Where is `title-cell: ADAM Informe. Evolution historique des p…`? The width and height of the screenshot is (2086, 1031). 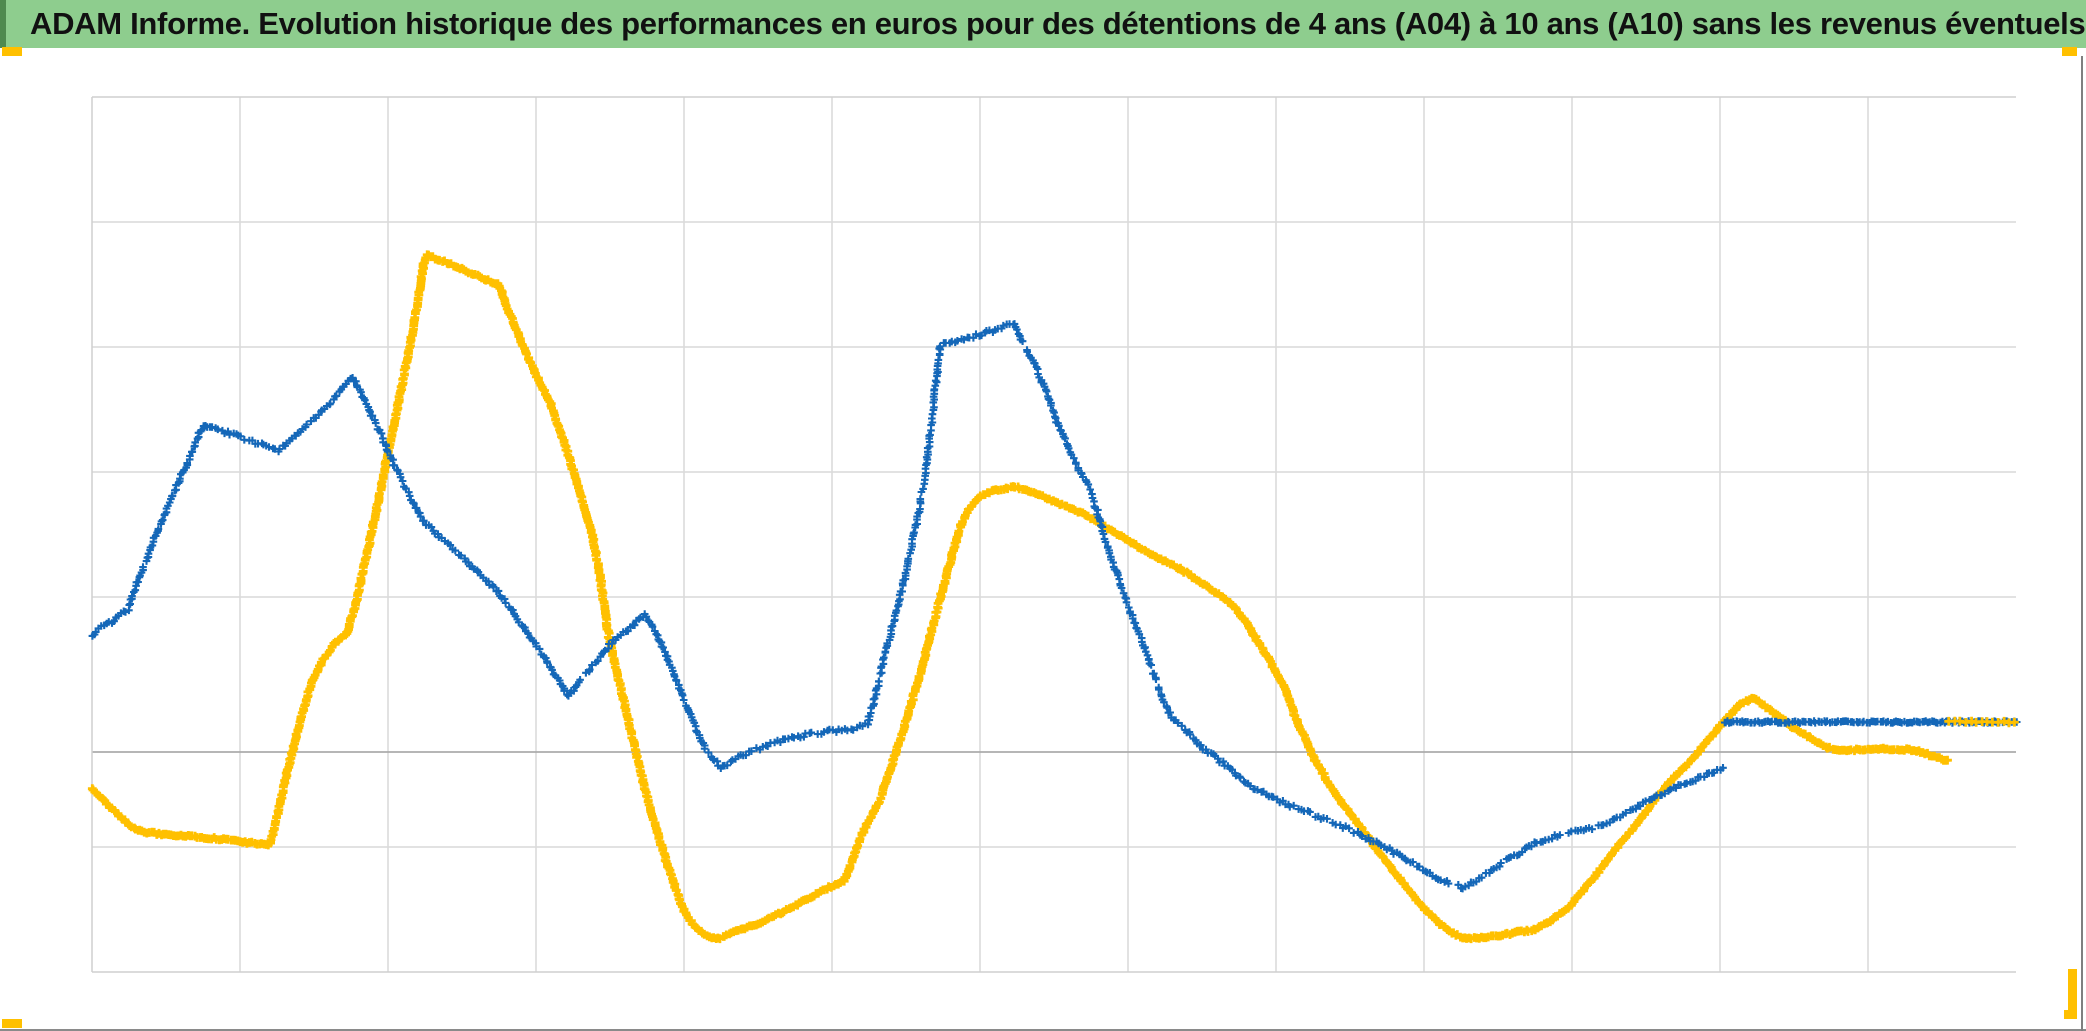 title-cell: ADAM Informe. Evolution historique des p… is located at coordinates (1043, 24).